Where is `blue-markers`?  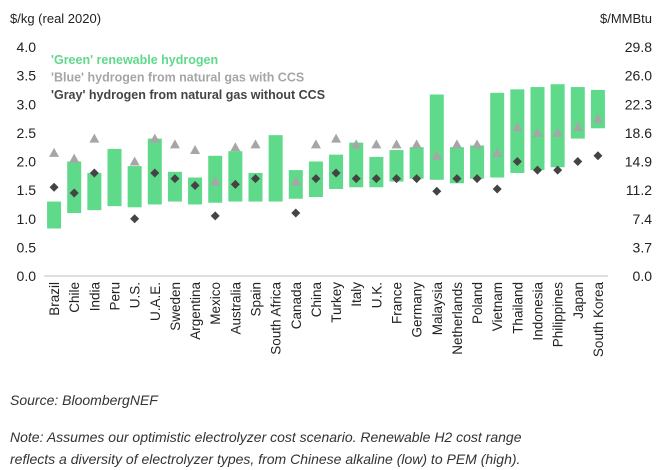 blue-markers is located at coordinates (326, 149).